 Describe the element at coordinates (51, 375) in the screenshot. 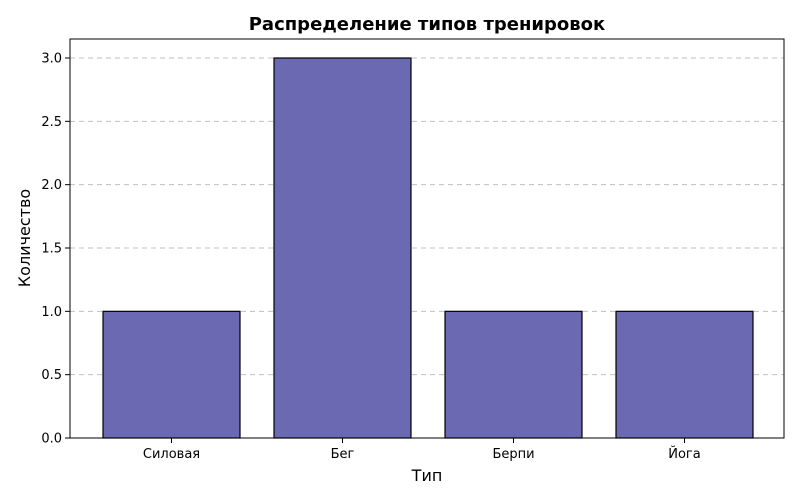

I see `y-tick-label: 0.5` at that location.